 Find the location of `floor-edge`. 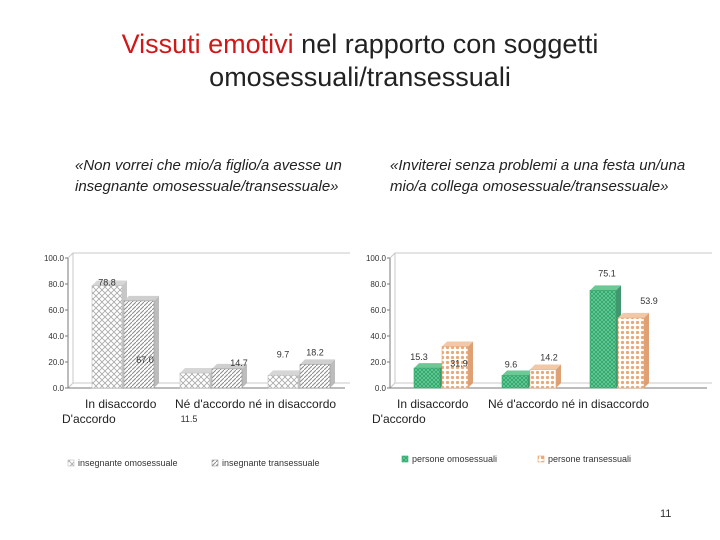

floor-edge is located at coordinates (208, 385).